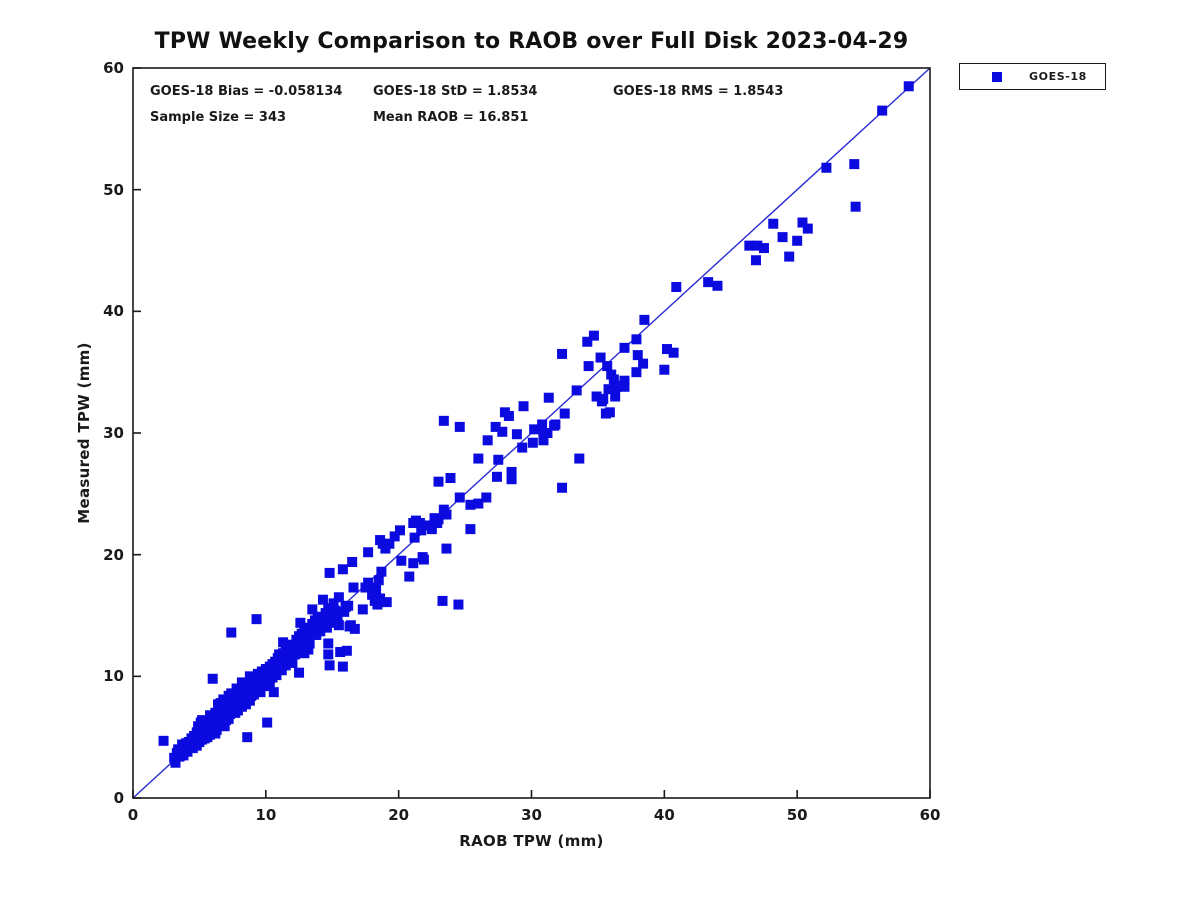  I want to click on x-tick-label: 40, so click(664, 815).